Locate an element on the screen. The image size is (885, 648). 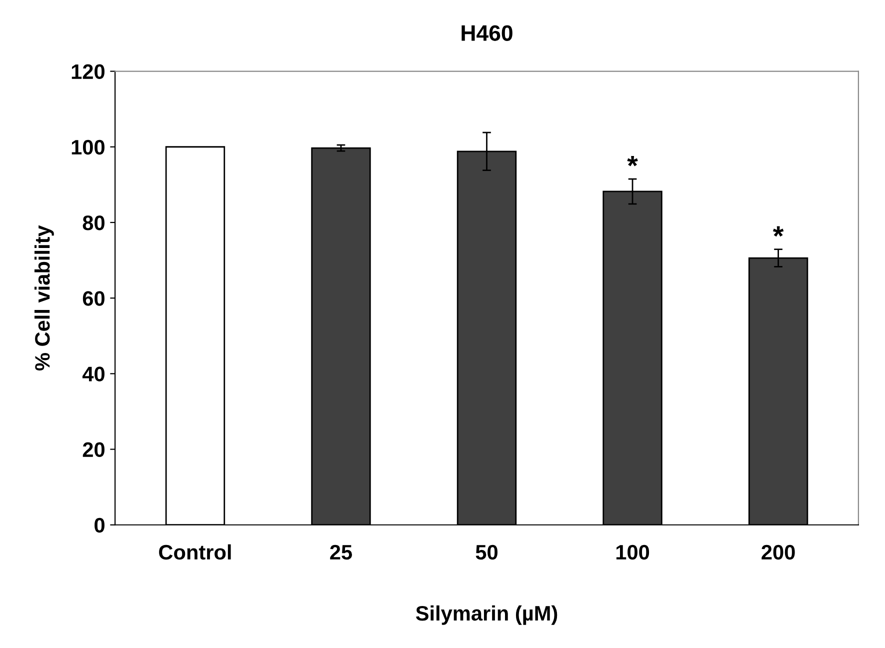
y-tick-label: 120 is located at coordinates (88, 72).